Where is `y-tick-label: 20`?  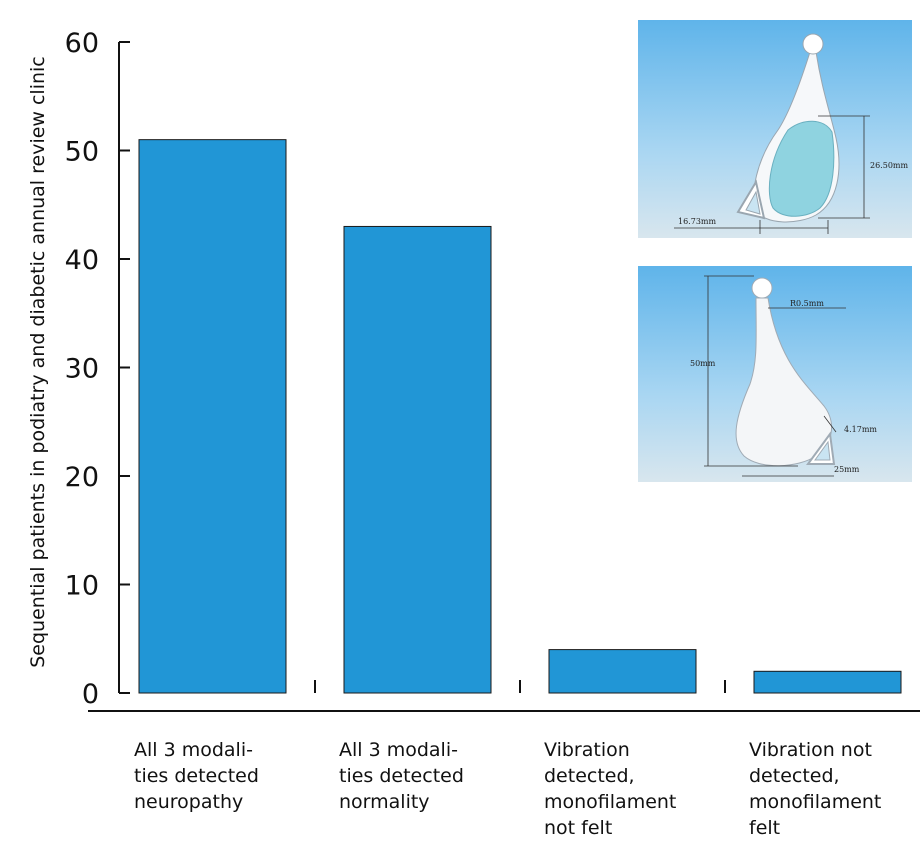
y-tick-label: 20 is located at coordinates (82, 477).